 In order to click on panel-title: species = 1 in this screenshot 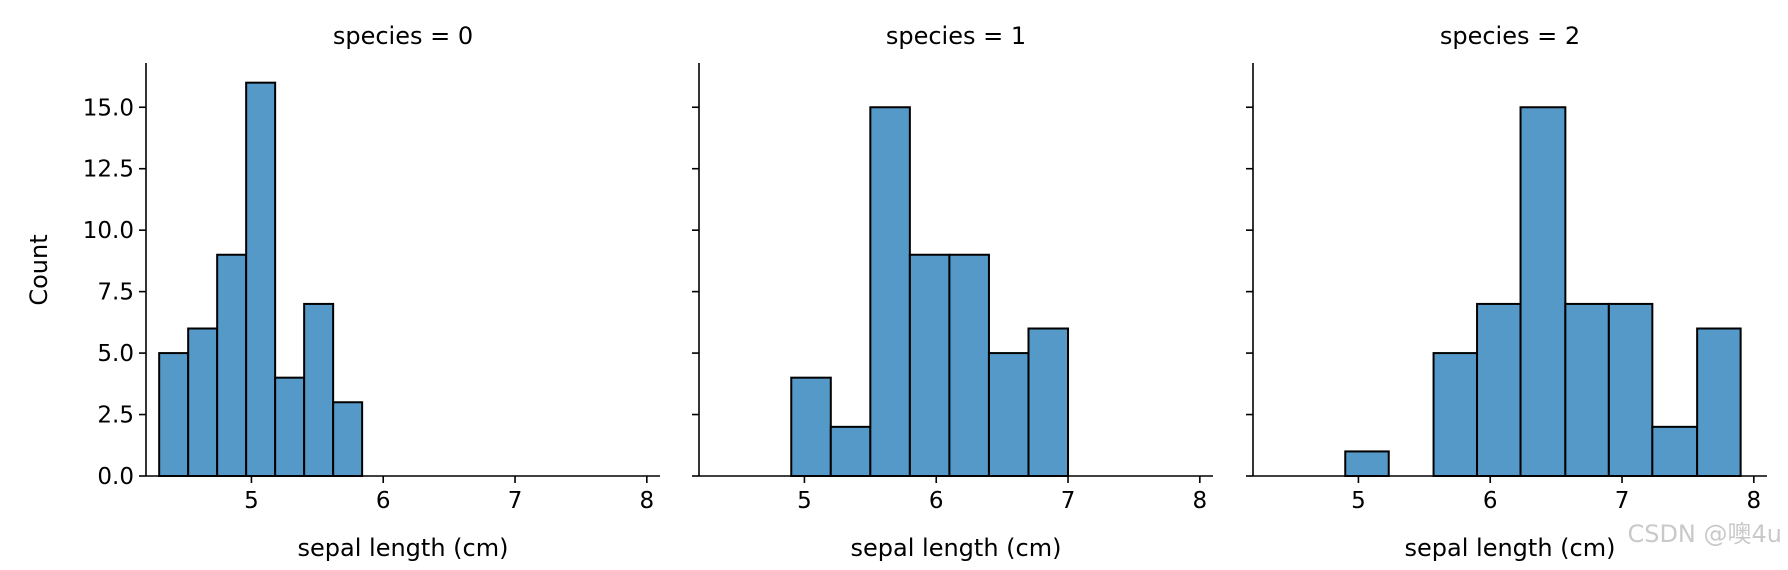, I will do `click(956, 36)`.